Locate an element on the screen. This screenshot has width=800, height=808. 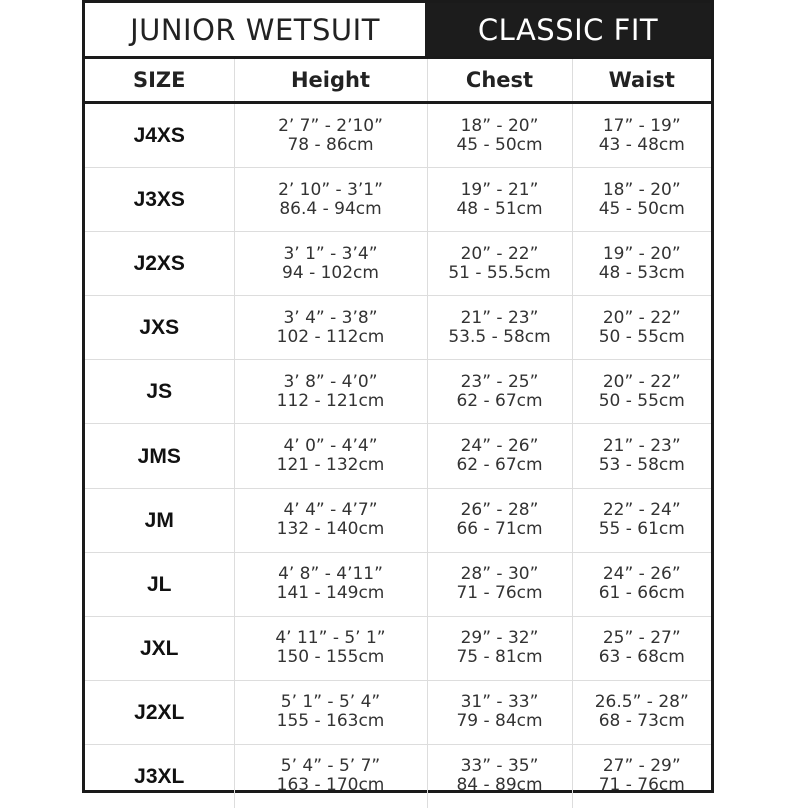
waist-waist-in: 24” - 26” is located at coordinates (641, 574).